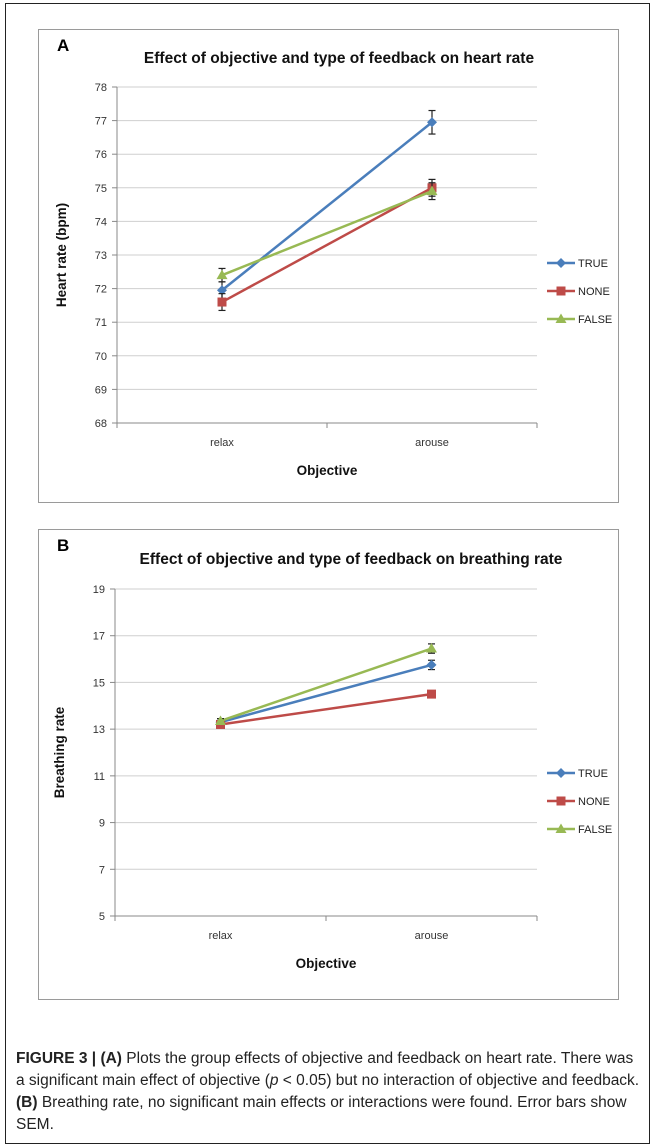 The height and width of the screenshot is (1147, 657). Describe the element at coordinates (101, 155) in the screenshot. I see `y-tick-label: 76` at that location.